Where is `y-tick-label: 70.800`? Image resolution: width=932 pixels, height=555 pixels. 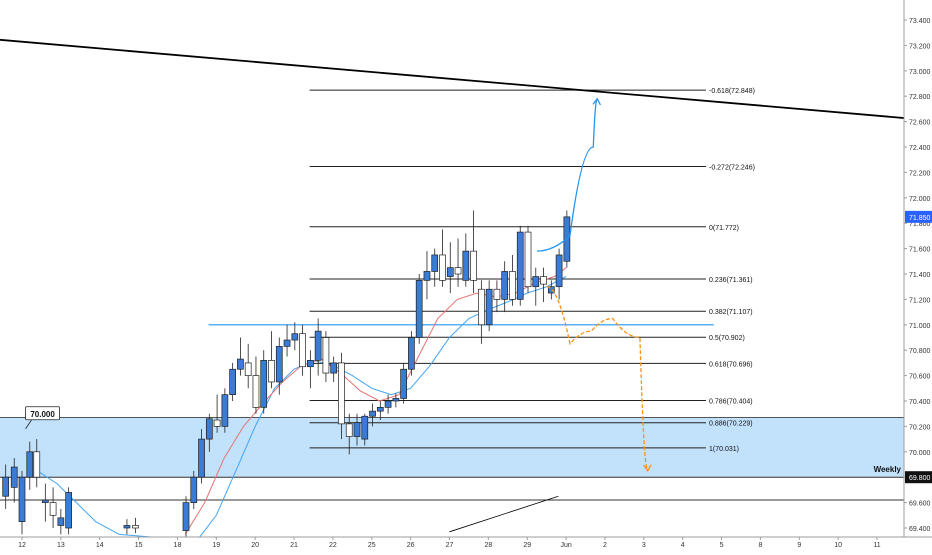 y-tick-label: 70.800 is located at coordinates (920, 351).